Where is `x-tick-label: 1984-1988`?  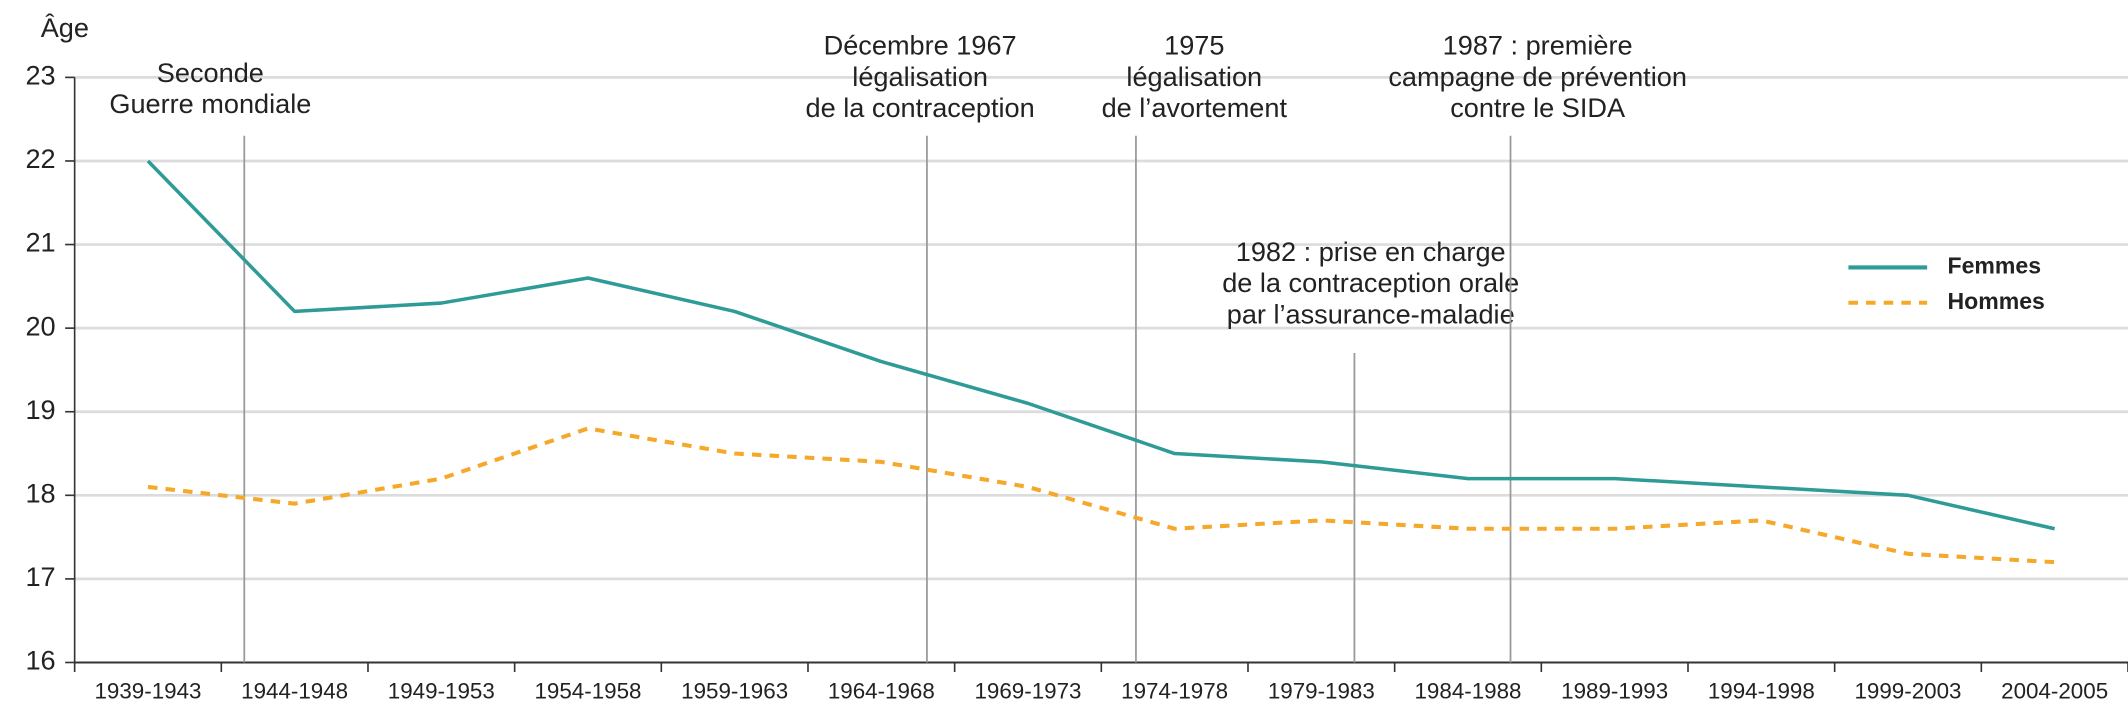 x-tick-label: 1984-1988 is located at coordinates (1467, 690).